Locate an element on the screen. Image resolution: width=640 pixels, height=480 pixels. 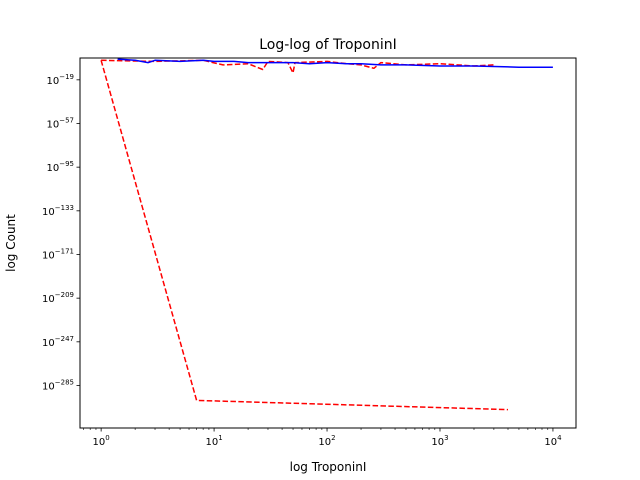
y-tick-exponent: −247 is located at coordinates (64, 339).